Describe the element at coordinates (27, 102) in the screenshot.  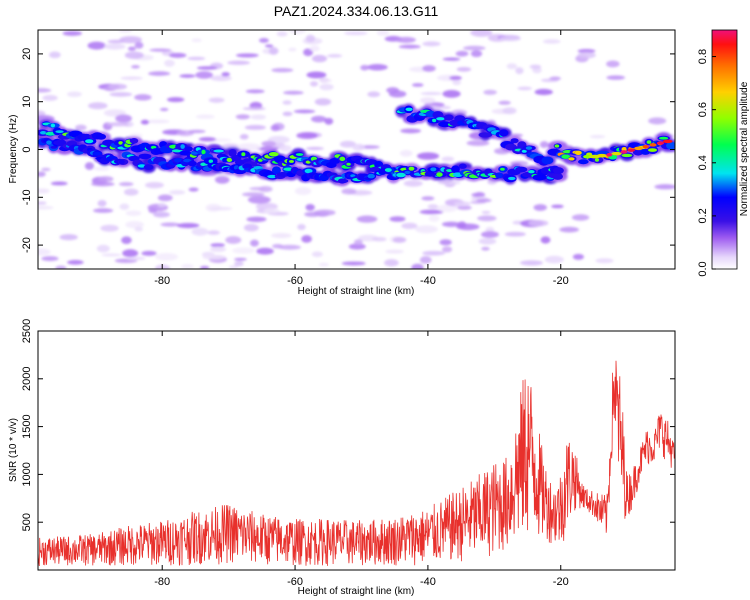
I see `y-tick-label: 10` at that location.